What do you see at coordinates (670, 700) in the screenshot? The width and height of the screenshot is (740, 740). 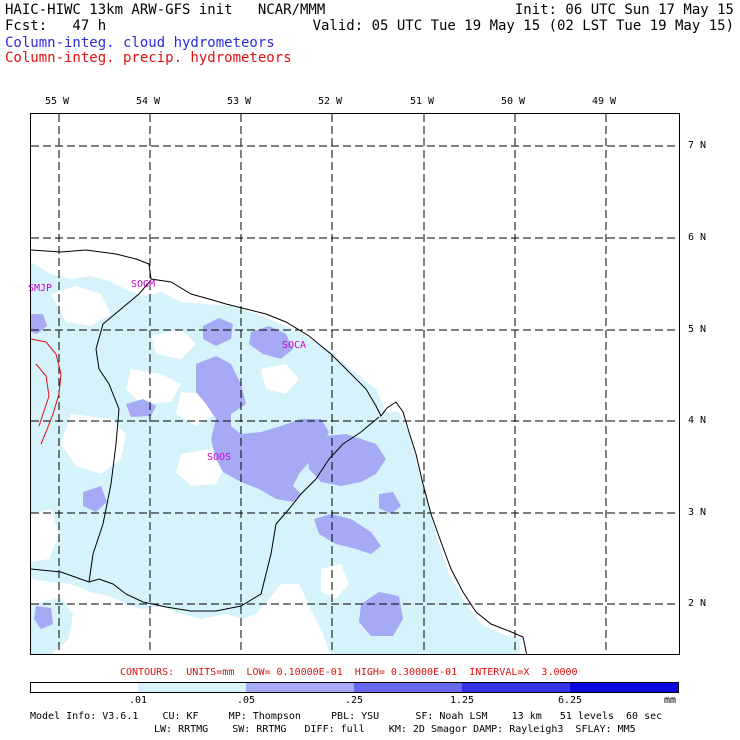 I see `colorbar-units: mm` at bounding box center [670, 700].